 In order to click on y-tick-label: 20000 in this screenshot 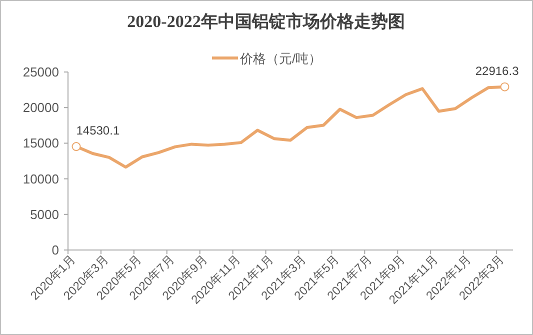, I will do `click(40, 108)`.